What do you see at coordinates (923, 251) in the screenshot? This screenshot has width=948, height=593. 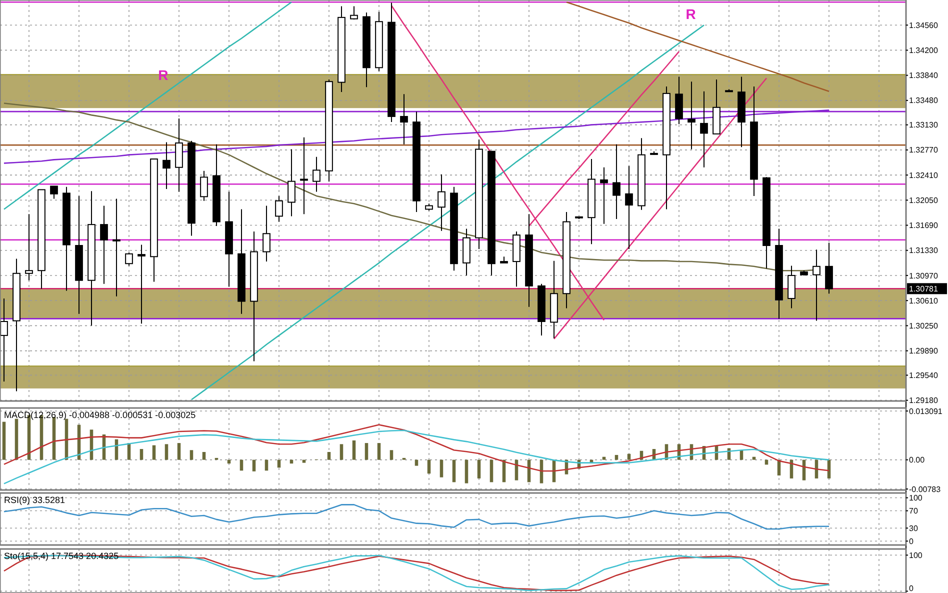 I see `y-tick-label: 1.31330` at bounding box center [923, 251].